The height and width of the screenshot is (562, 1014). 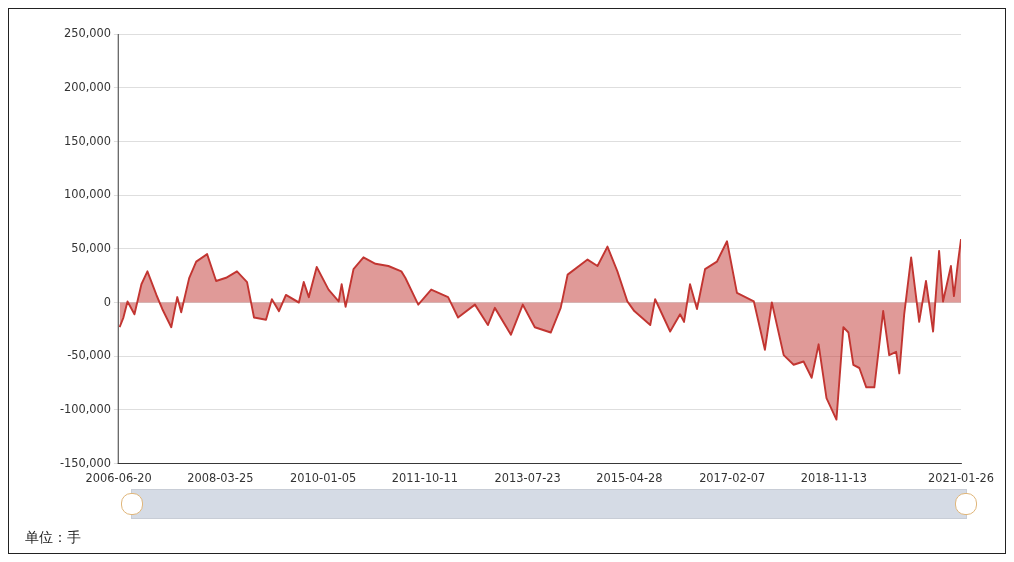 What do you see at coordinates (91, 247) in the screenshot?
I see `y-tick-label: 50,000` at bounding box center [91, 247].